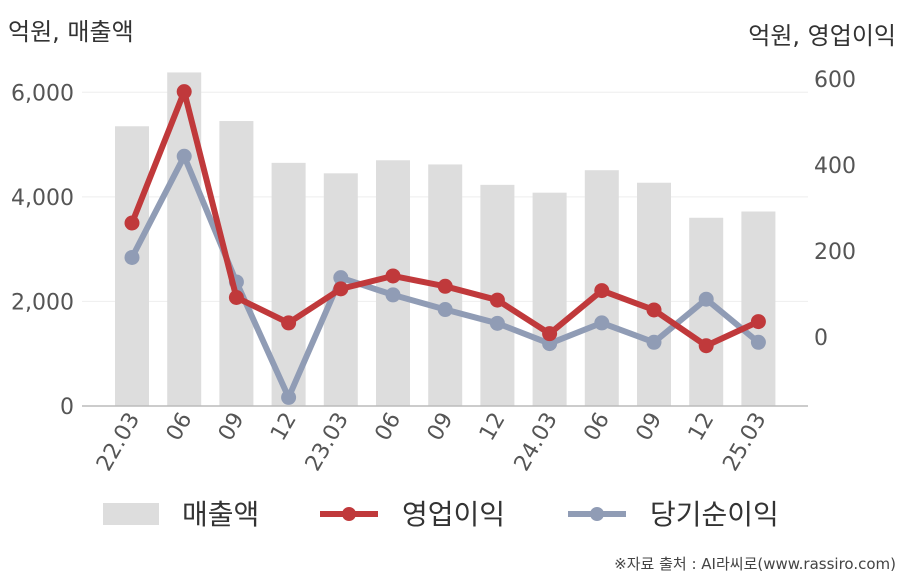 The image size is (908, 580). What do you see at coordinates (744, 442) in the screenshot?
I see `x-tick-label: 25.03` at bounding box center [744, 442].